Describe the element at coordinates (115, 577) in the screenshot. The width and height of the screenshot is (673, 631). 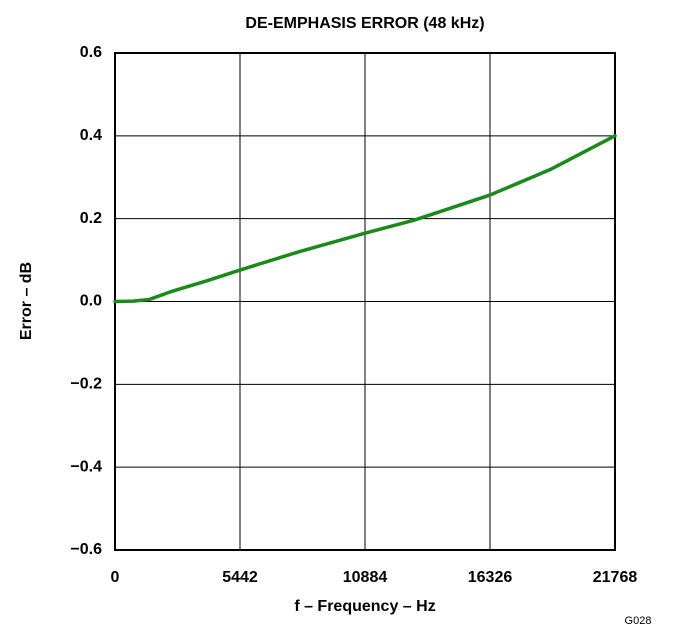
I see `x-tick-label: 0` at that location.